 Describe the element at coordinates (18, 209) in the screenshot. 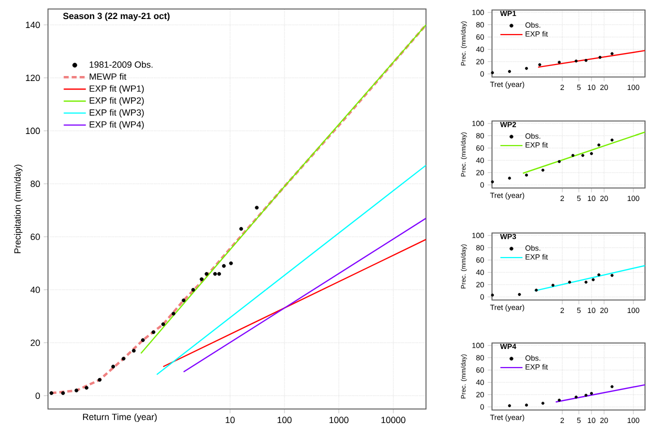

I see `y-axis-title: Precipitation (mm/day)` at that location.